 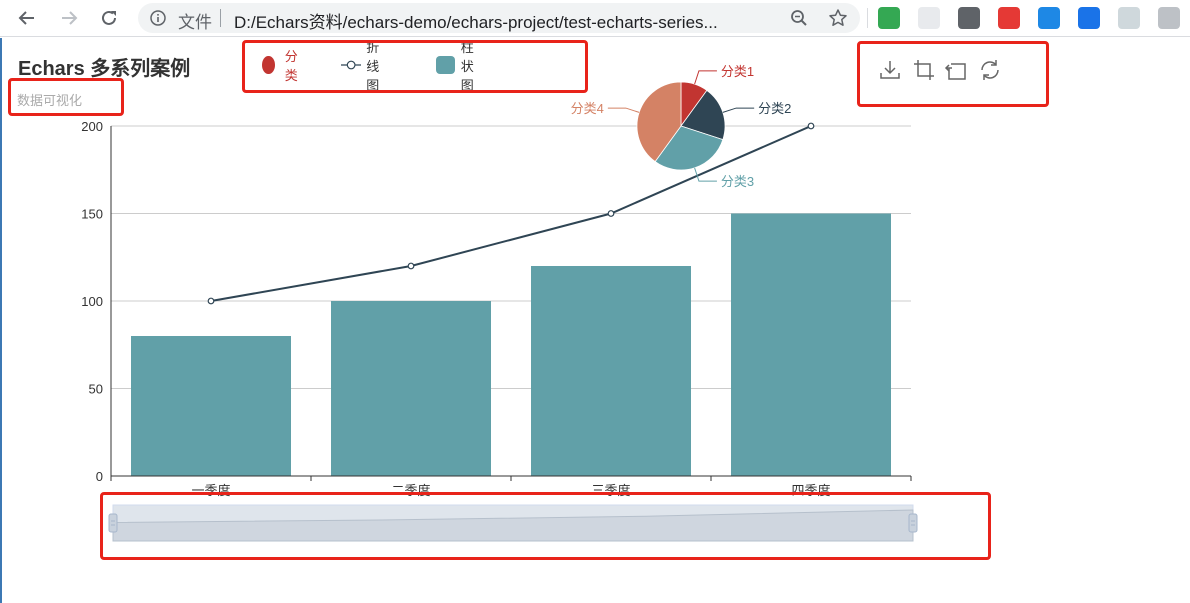 What do you see at coordinates (990, 70) in the screenshot?
I see `restore-icon` at bounding box center [990, 70].